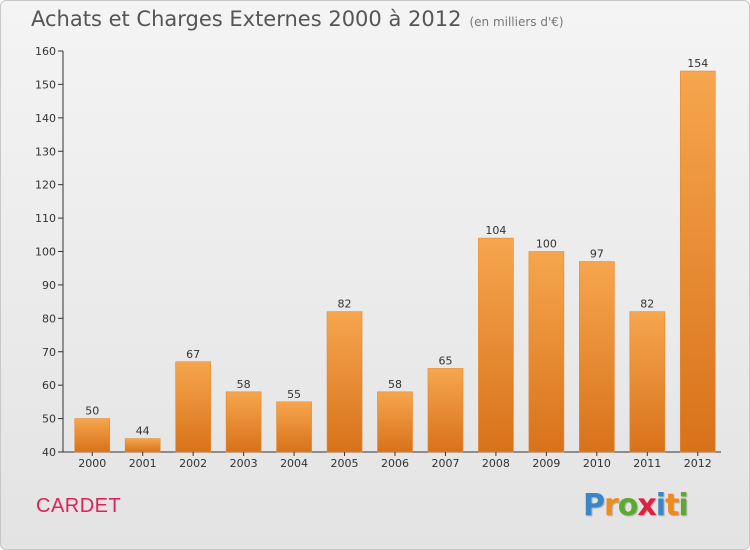  Describe the element at coordinates (597, 463) in the screenshot. I see `x-tick-label: 2010` at that location.